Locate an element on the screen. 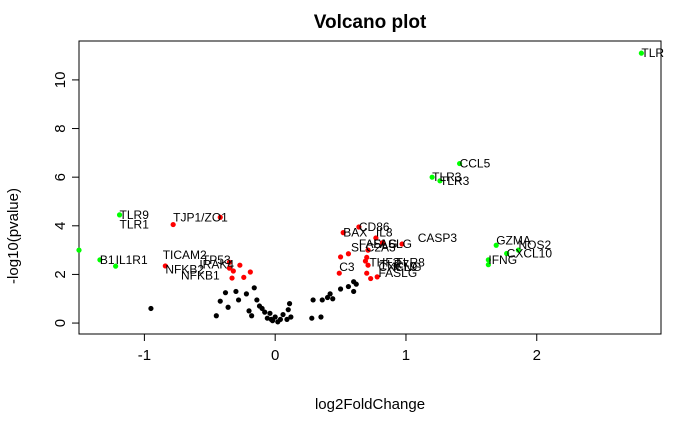 This screenshot has height=432, width=700. data-point-ifng is located at coordinates (488, 260).